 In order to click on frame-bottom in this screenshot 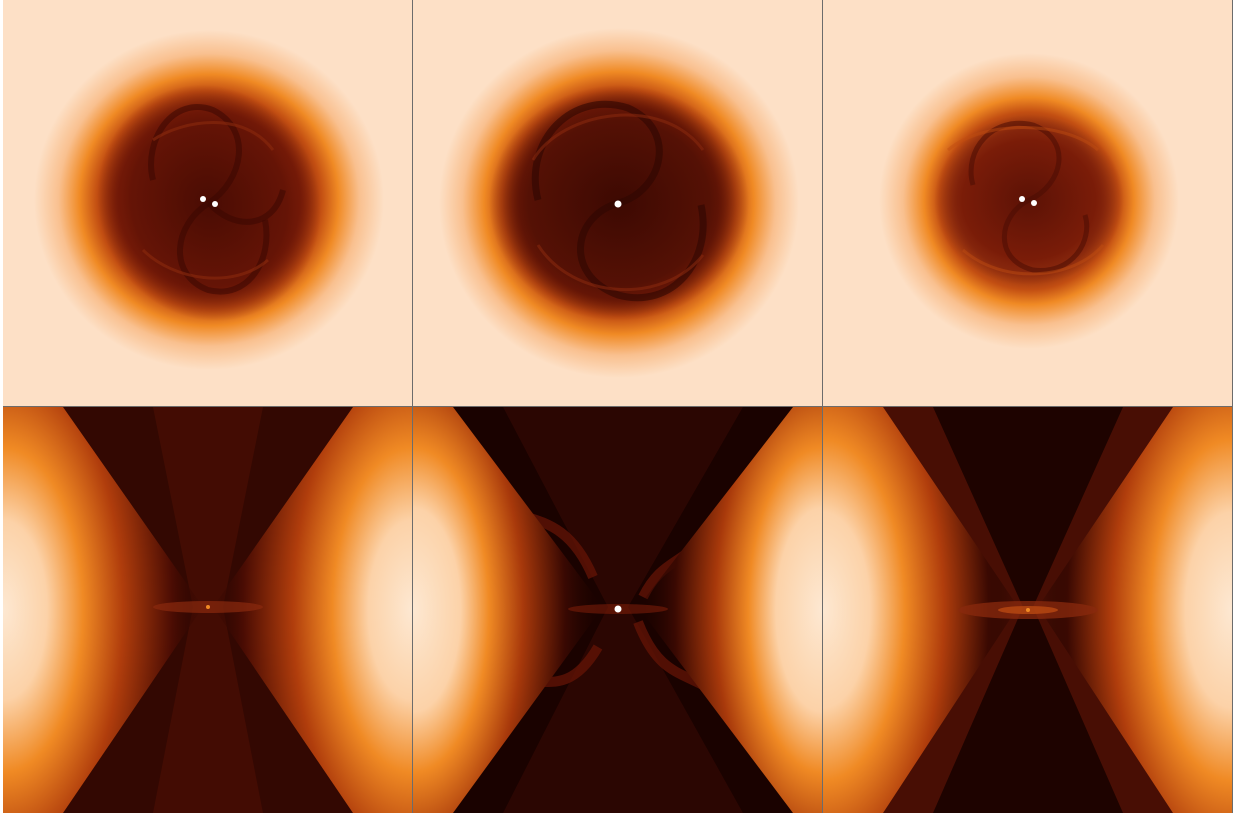, I will do `click(618, 815)`.